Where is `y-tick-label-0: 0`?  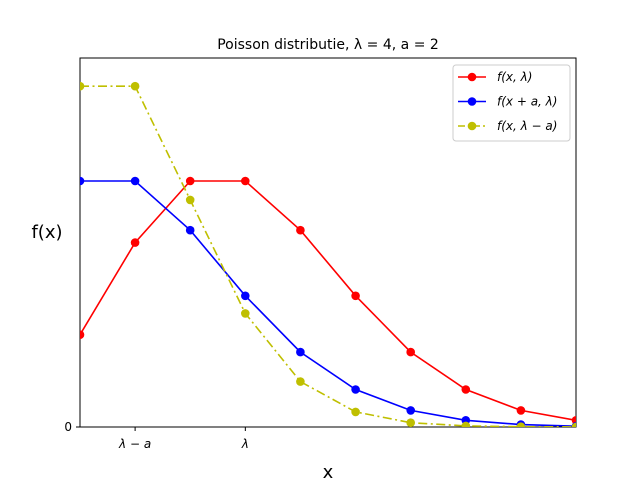
y-tick-label-0: 0 is located at coordinates (68, 427).